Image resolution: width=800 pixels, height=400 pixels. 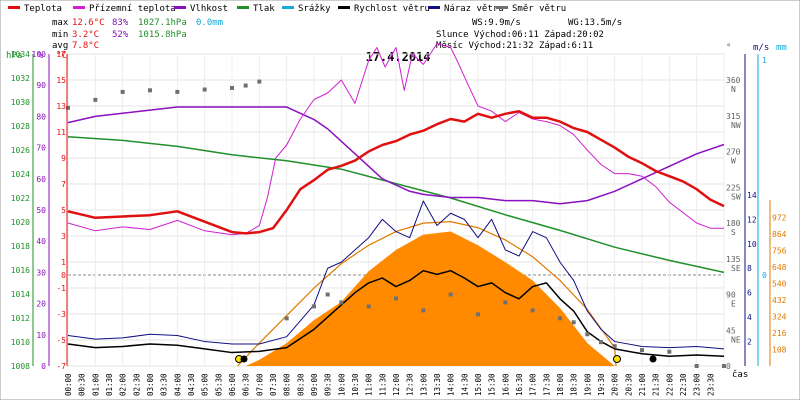 What do you see at coordinates (60, 23) in the screenshot?
I see `stats-max-label: max` at bounding box center [60, 23].